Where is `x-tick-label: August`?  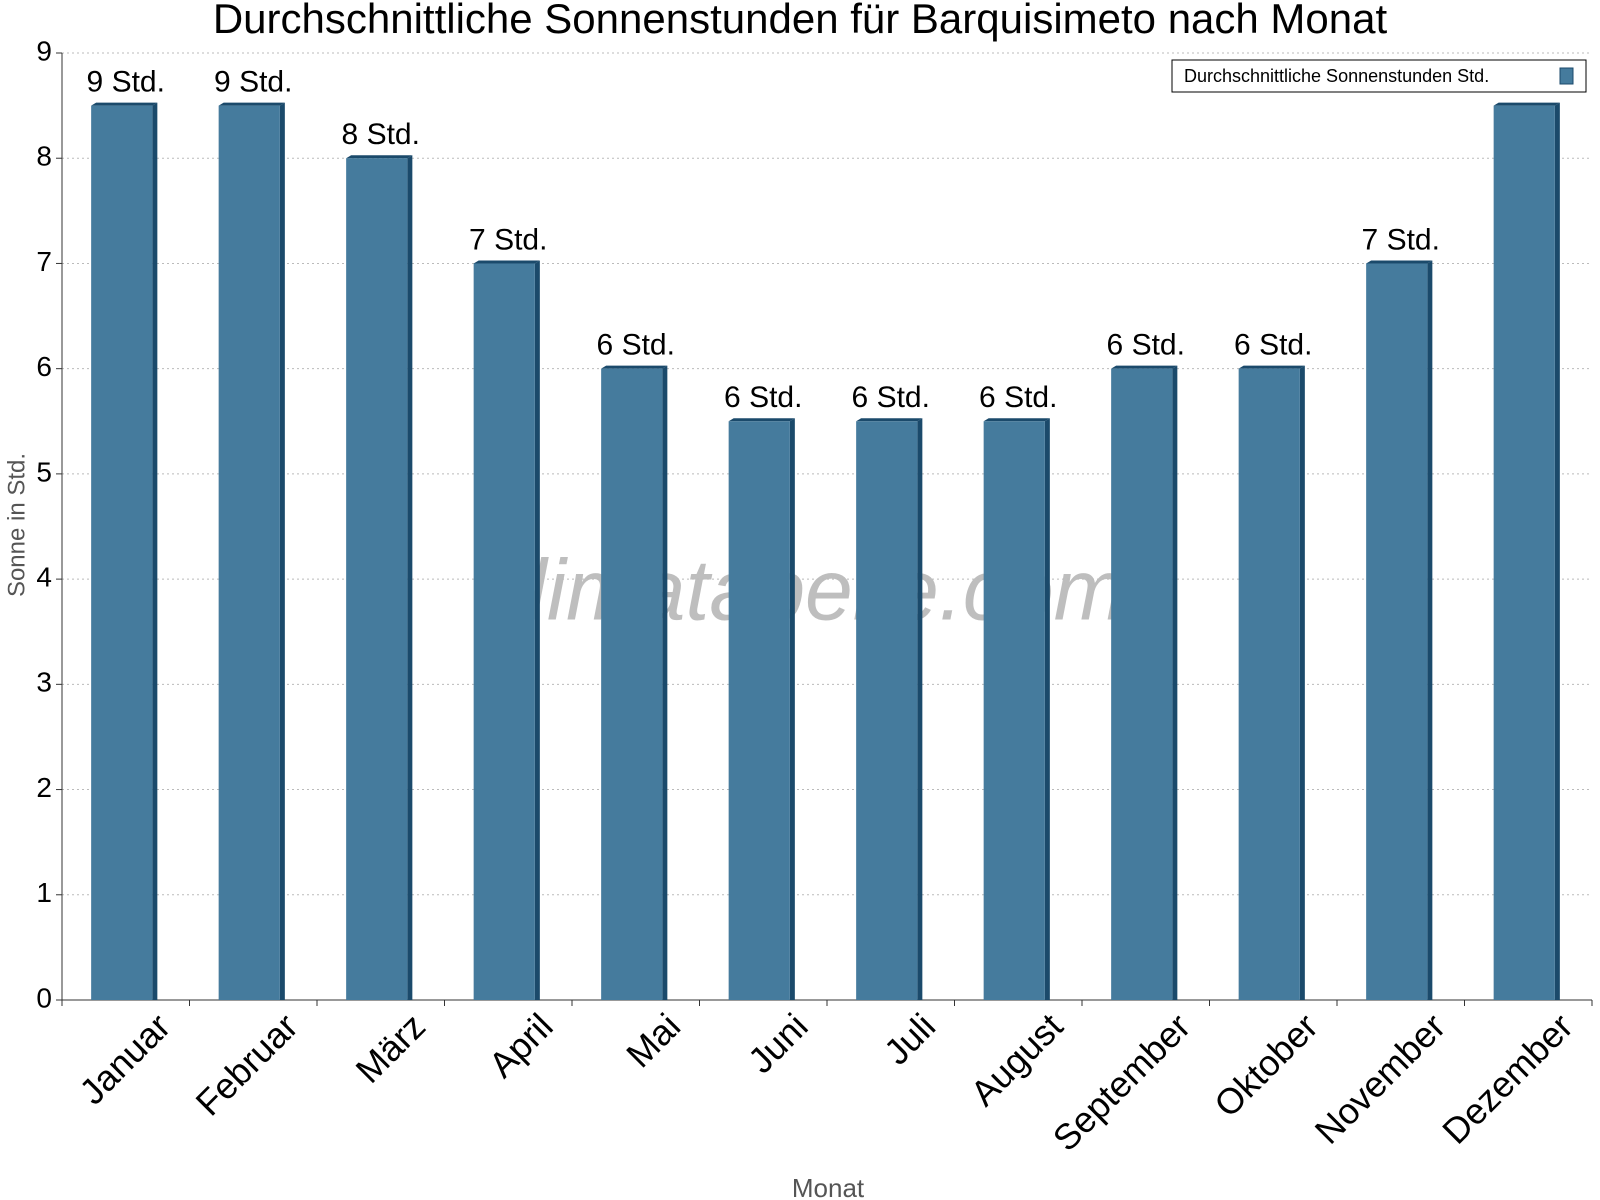
x-tick-label: August is located at coordinates (1016, 1059).